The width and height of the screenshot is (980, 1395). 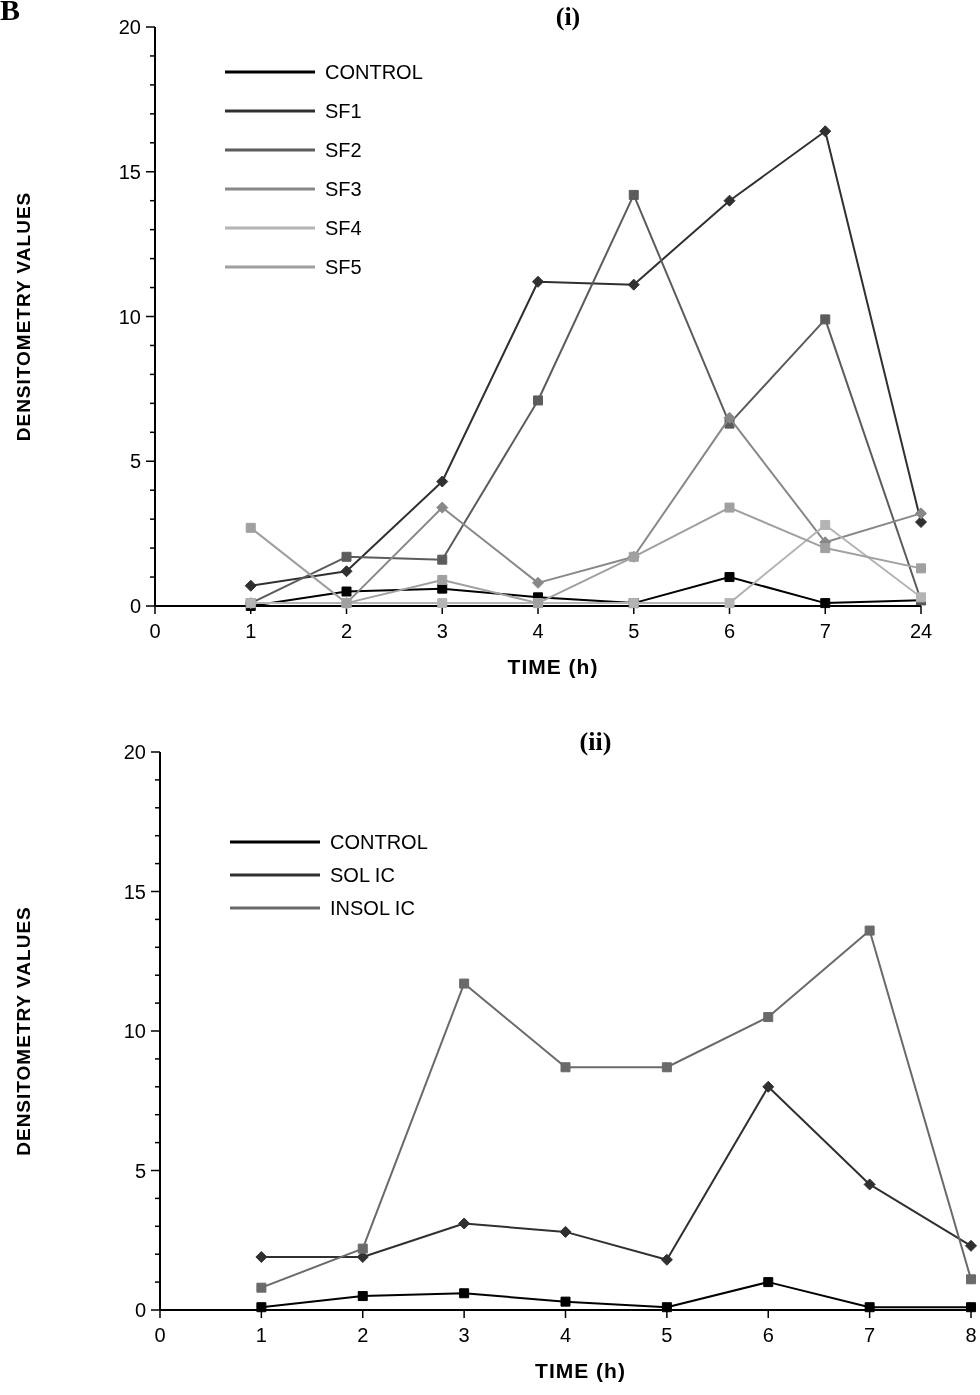 What do you see at coordinates (595, 741) in the screenshot?
I see `chart-title: (ii)` at bounding box center [595, 741].